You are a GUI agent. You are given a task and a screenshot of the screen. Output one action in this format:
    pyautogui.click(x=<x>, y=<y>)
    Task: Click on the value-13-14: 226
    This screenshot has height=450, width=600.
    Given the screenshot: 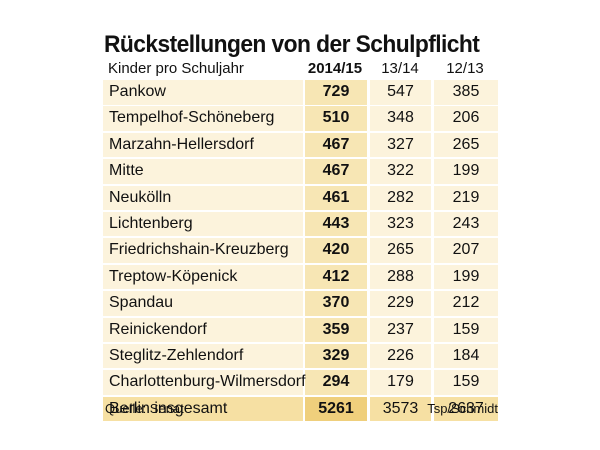 What is the action you would take?
    pyautogui.click(x=400, y=355)
    